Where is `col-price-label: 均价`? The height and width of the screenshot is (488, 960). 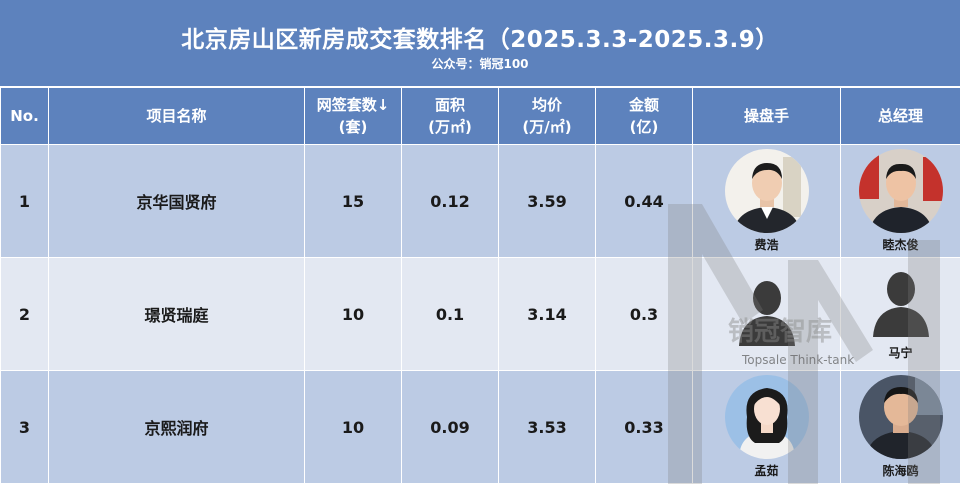
col-price-label: 均价 is located at coordinates (547, 105).